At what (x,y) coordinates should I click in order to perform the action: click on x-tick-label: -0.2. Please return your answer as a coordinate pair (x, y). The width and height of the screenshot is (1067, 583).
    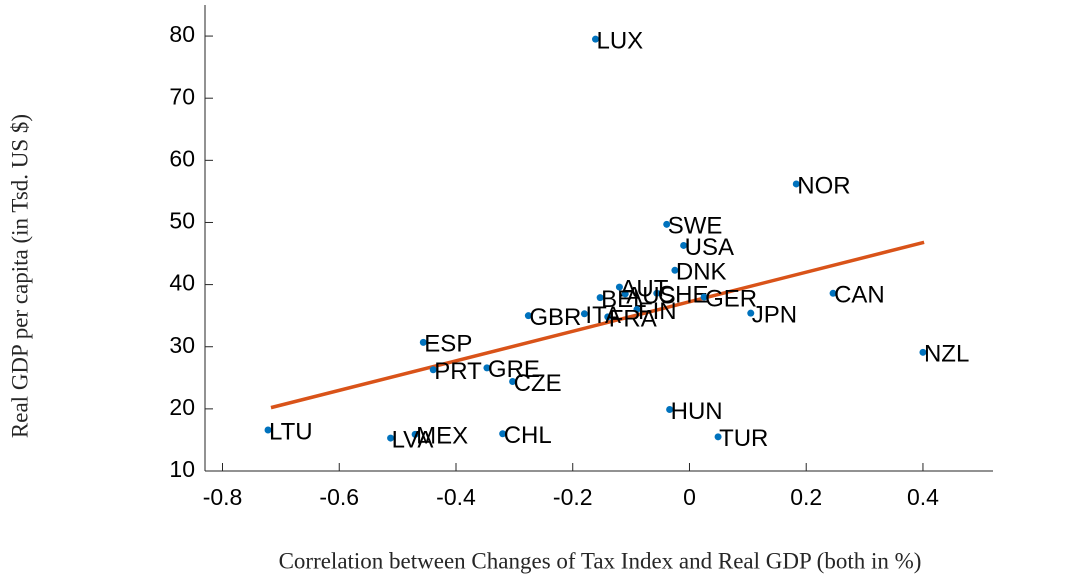
    Looking at the image, I should click on (573, 497).